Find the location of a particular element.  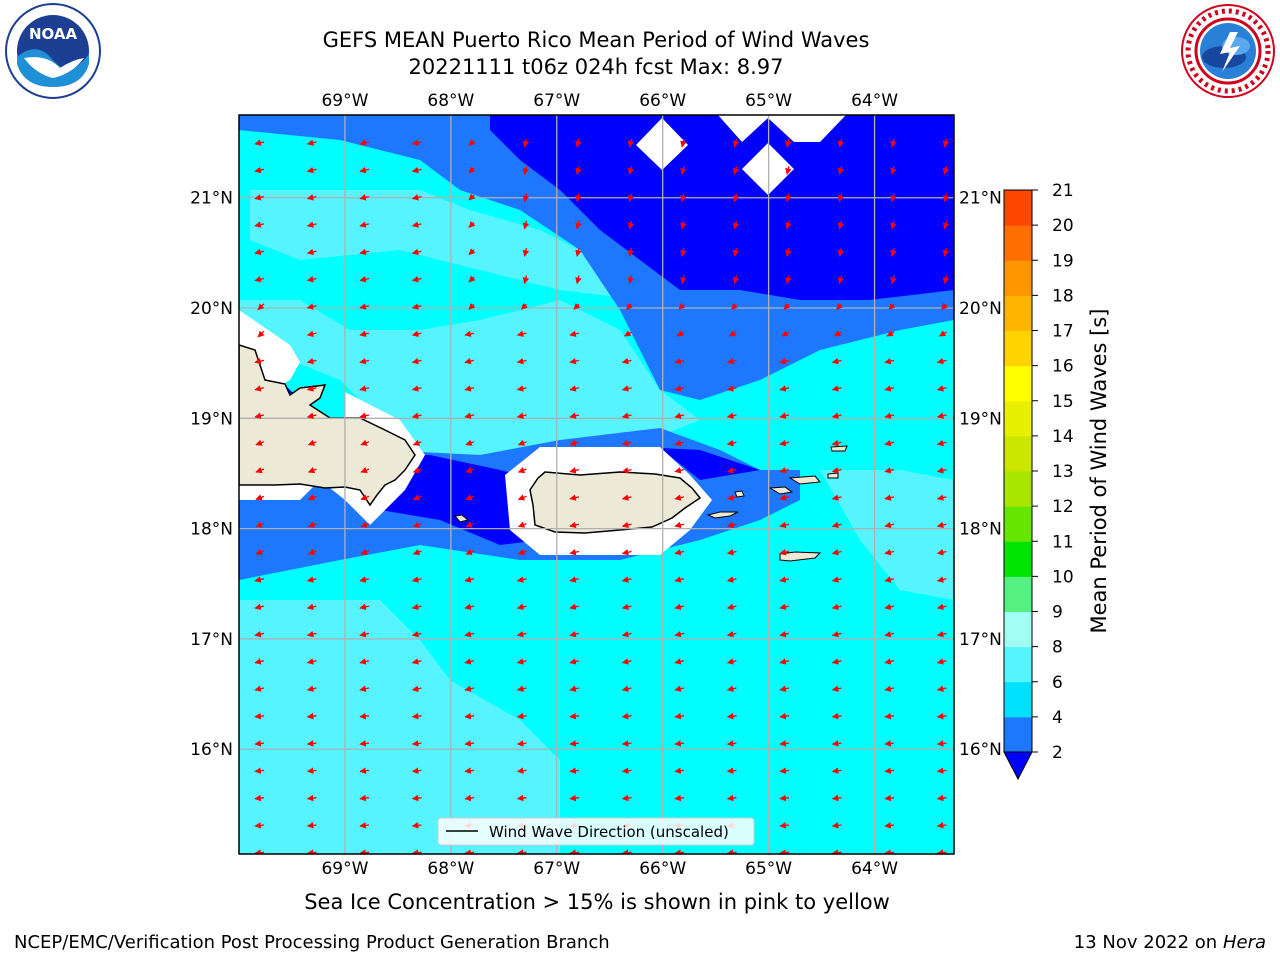

colorbar-tick-label: 12 is located at coordinates (1063, 507).